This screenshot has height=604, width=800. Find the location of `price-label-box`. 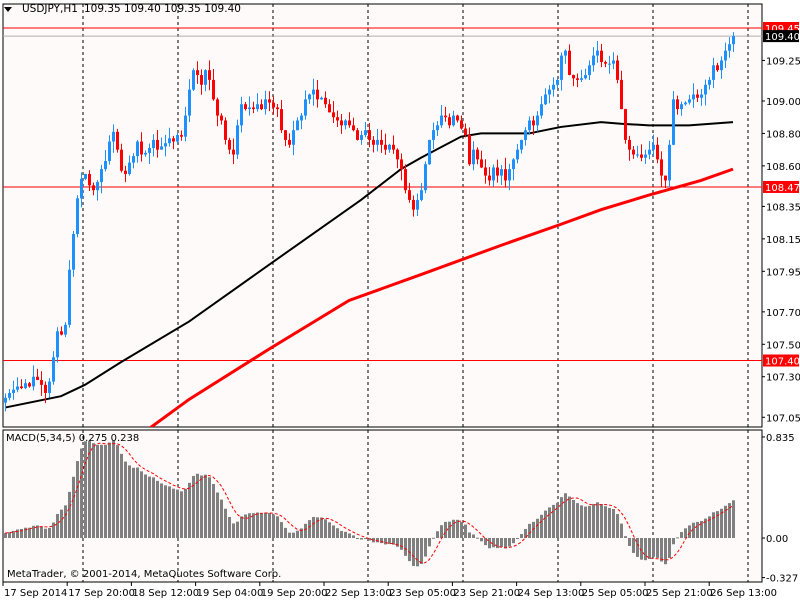

price-label-box is located at coordinates (781, 360).